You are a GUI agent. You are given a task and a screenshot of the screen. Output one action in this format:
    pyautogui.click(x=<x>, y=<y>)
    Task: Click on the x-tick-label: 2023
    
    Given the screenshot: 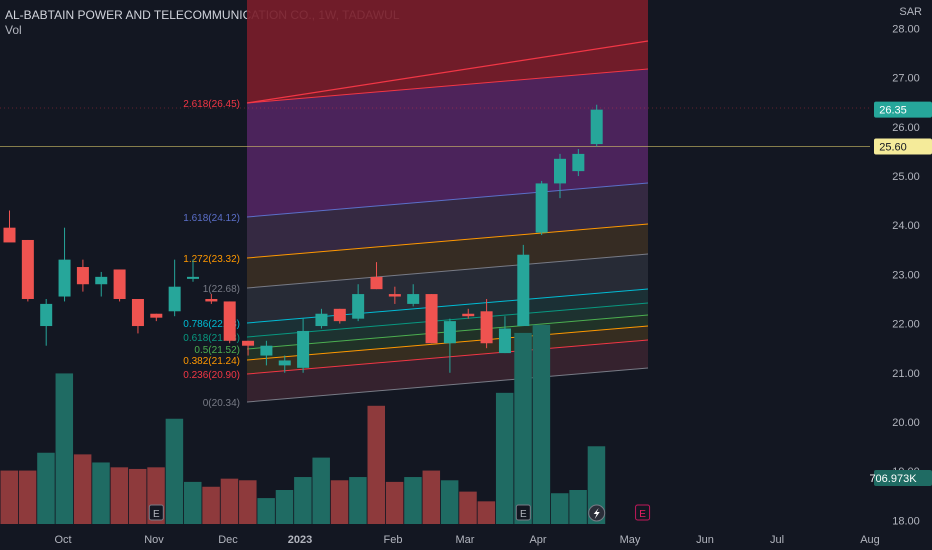 What is the action you would take?
    pyautogui.click(x=300, y=540)
    